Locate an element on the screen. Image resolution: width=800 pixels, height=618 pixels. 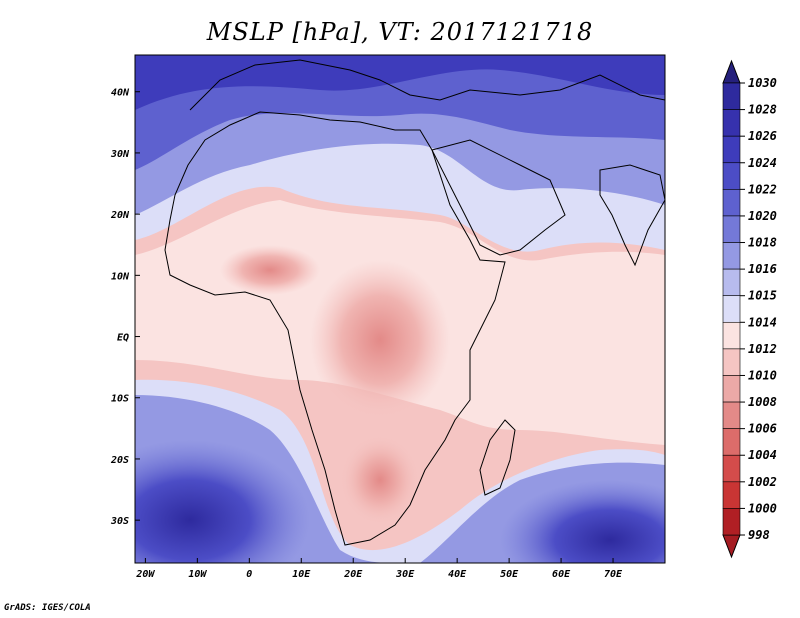
lon-tick-label: 20W is located at coordinates (145, 574).